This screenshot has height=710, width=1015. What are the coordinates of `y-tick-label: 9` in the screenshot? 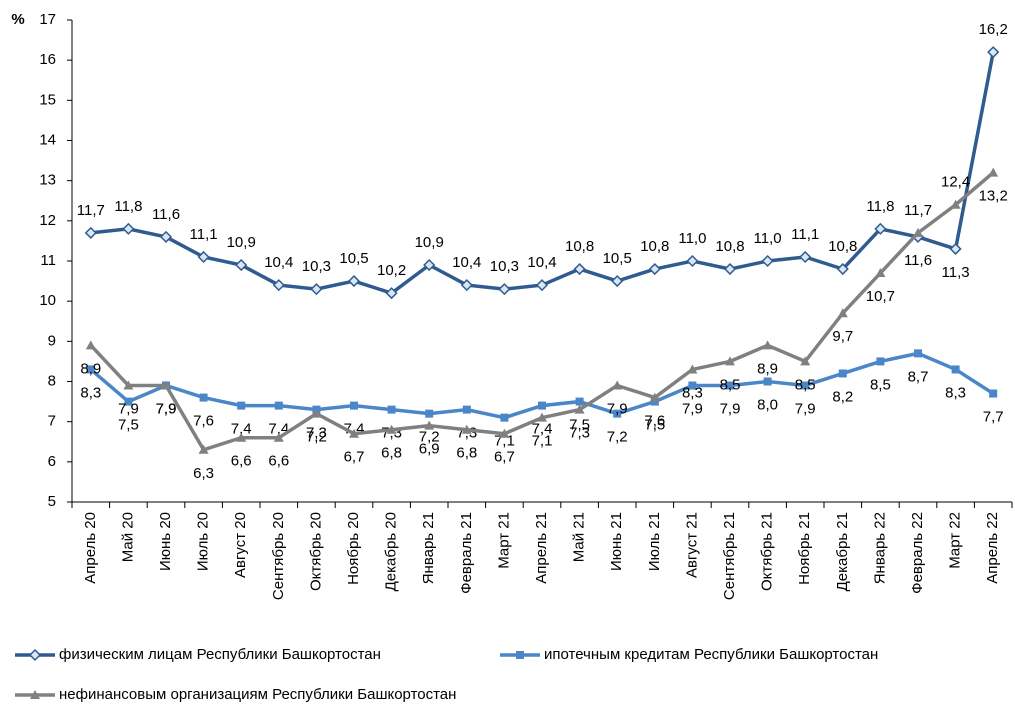 It's located at (52, 340).